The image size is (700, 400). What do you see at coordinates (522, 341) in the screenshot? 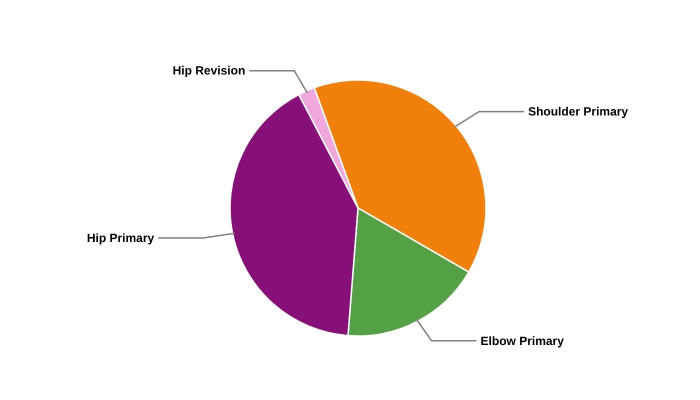
I see `slice-label: Elbow Primary` at bounding box center [522, 341].